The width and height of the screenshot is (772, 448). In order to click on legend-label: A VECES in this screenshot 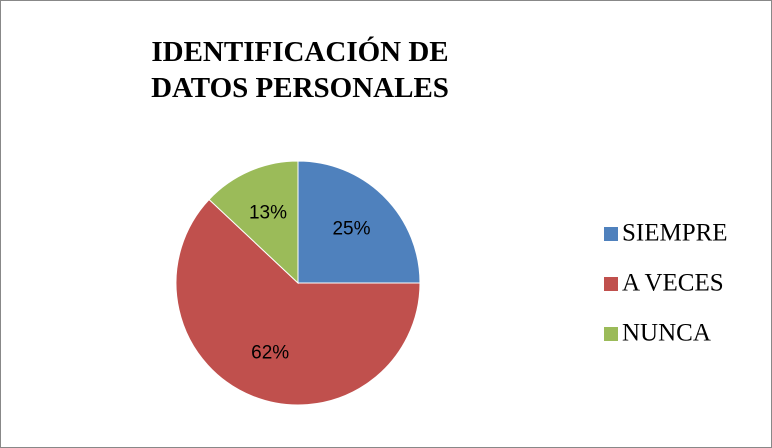, I will do `click(673, 283)`.